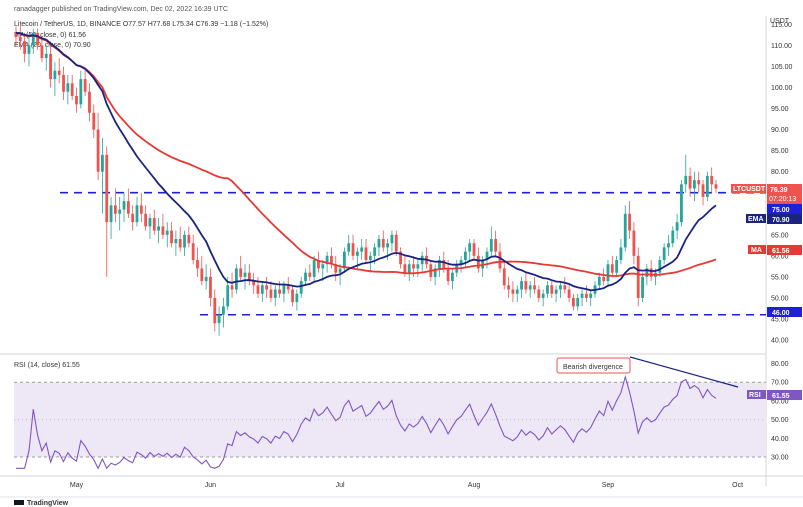 This screenshot has height=507, width=803. Describe the element at coordinates (19, 502) in the screenshot. I see `tradingview-icon` at that location.